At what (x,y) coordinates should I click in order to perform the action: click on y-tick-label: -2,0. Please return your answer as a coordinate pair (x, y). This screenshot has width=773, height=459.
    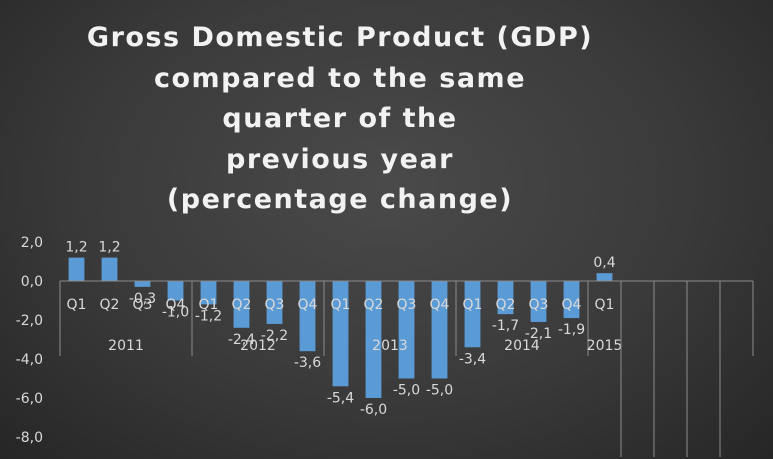
    Looking at the image, I should click on (29, 321).